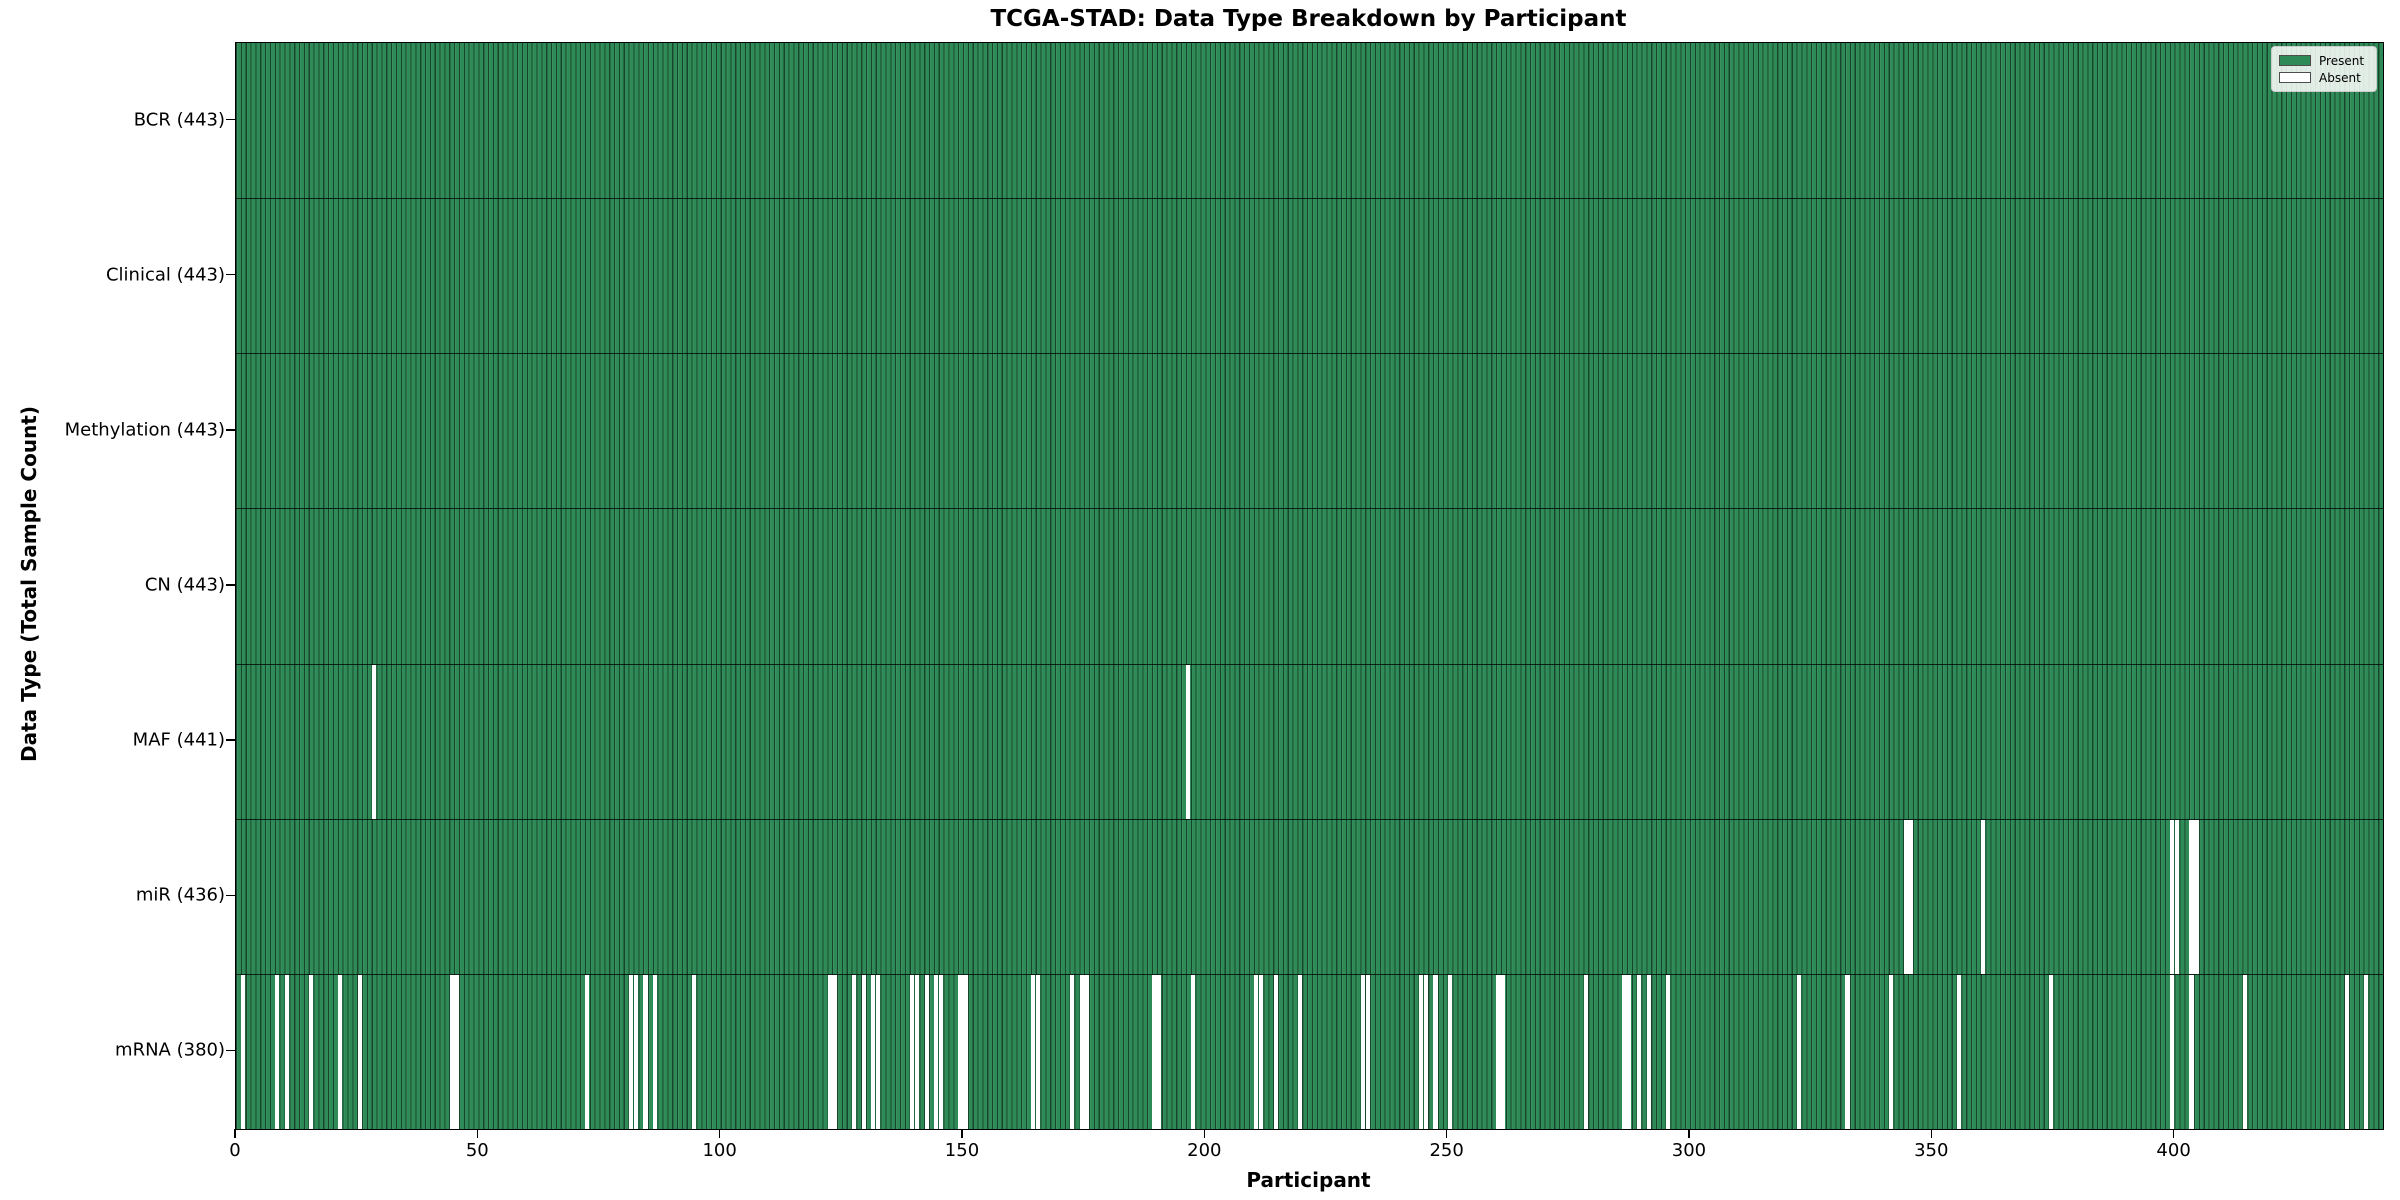 Image resolution: width=2400 pixels, height=1200 pixels. Describe the element at coordinates (1309, 431) in the screenshot. I see `heatmap-row-Methylation` at that location.